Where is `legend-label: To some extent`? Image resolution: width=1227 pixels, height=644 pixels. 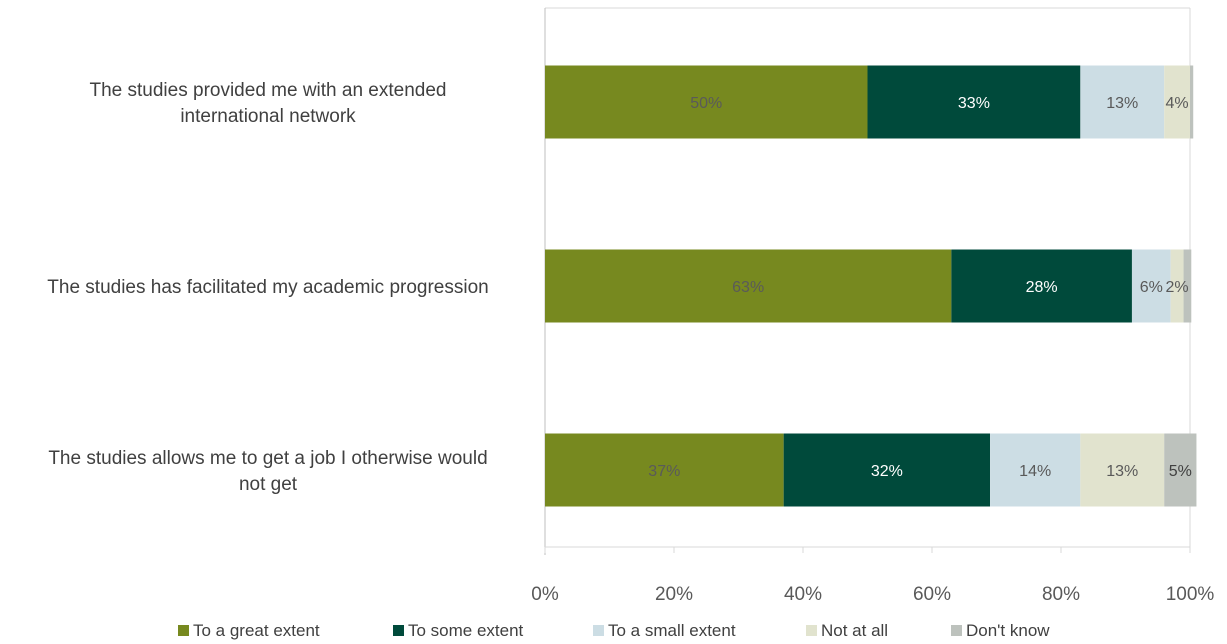 legend-label: To some extent is located at coordinates (466, 630).